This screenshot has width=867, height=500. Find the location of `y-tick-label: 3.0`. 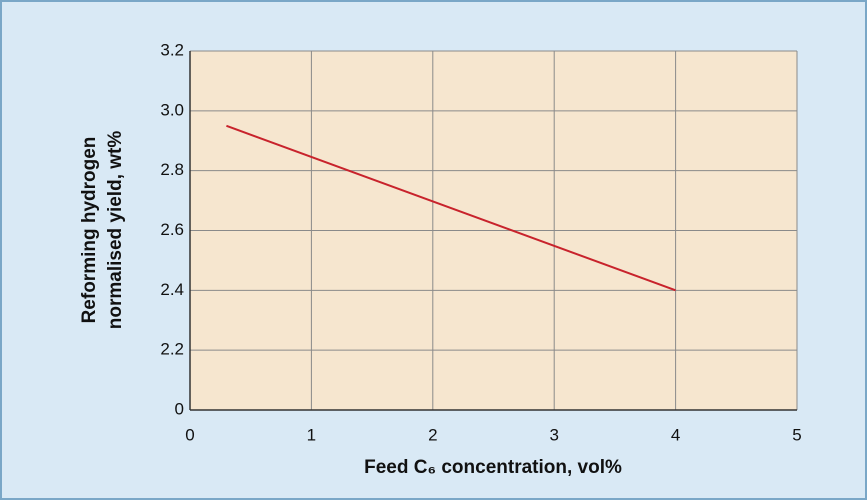

y-tick-label: 3.0 is located at coordinates (172, 109).